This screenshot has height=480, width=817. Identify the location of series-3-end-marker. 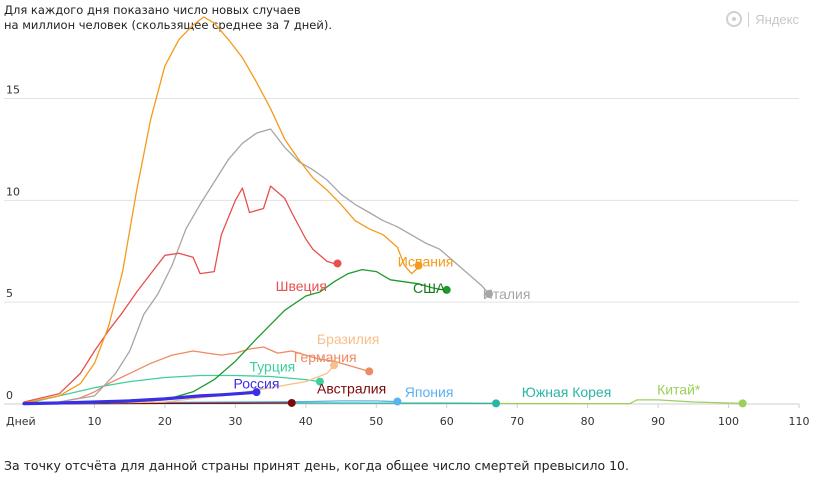
(446, 289).